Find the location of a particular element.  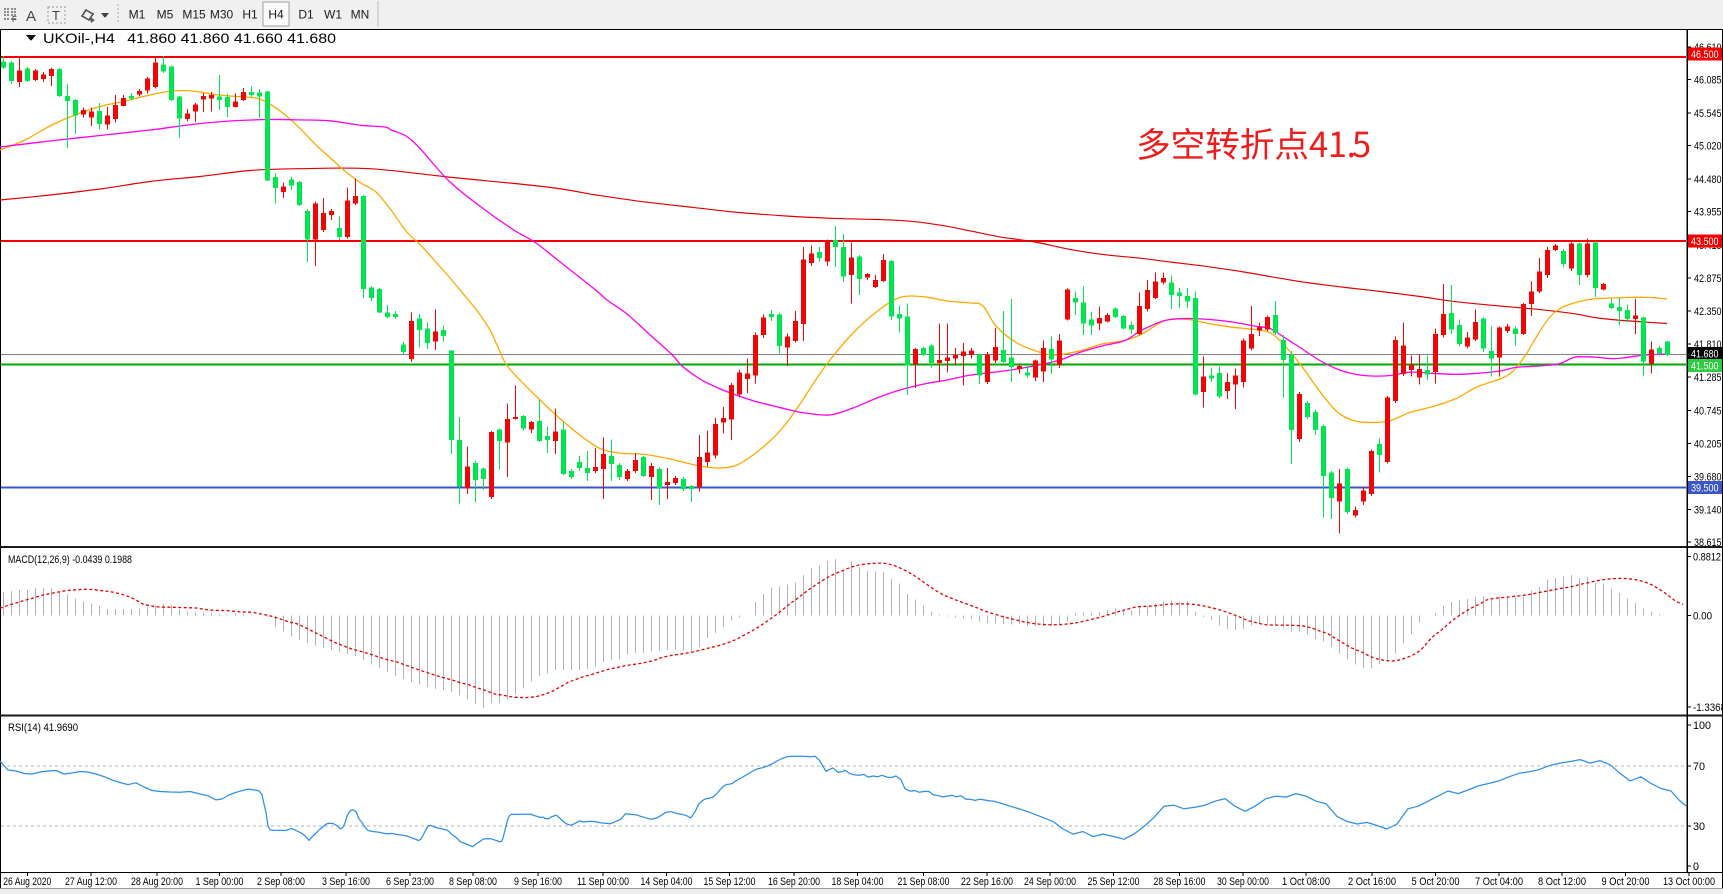

svg-text: 26 Aug 2020 is located at coordinates (27, 882).